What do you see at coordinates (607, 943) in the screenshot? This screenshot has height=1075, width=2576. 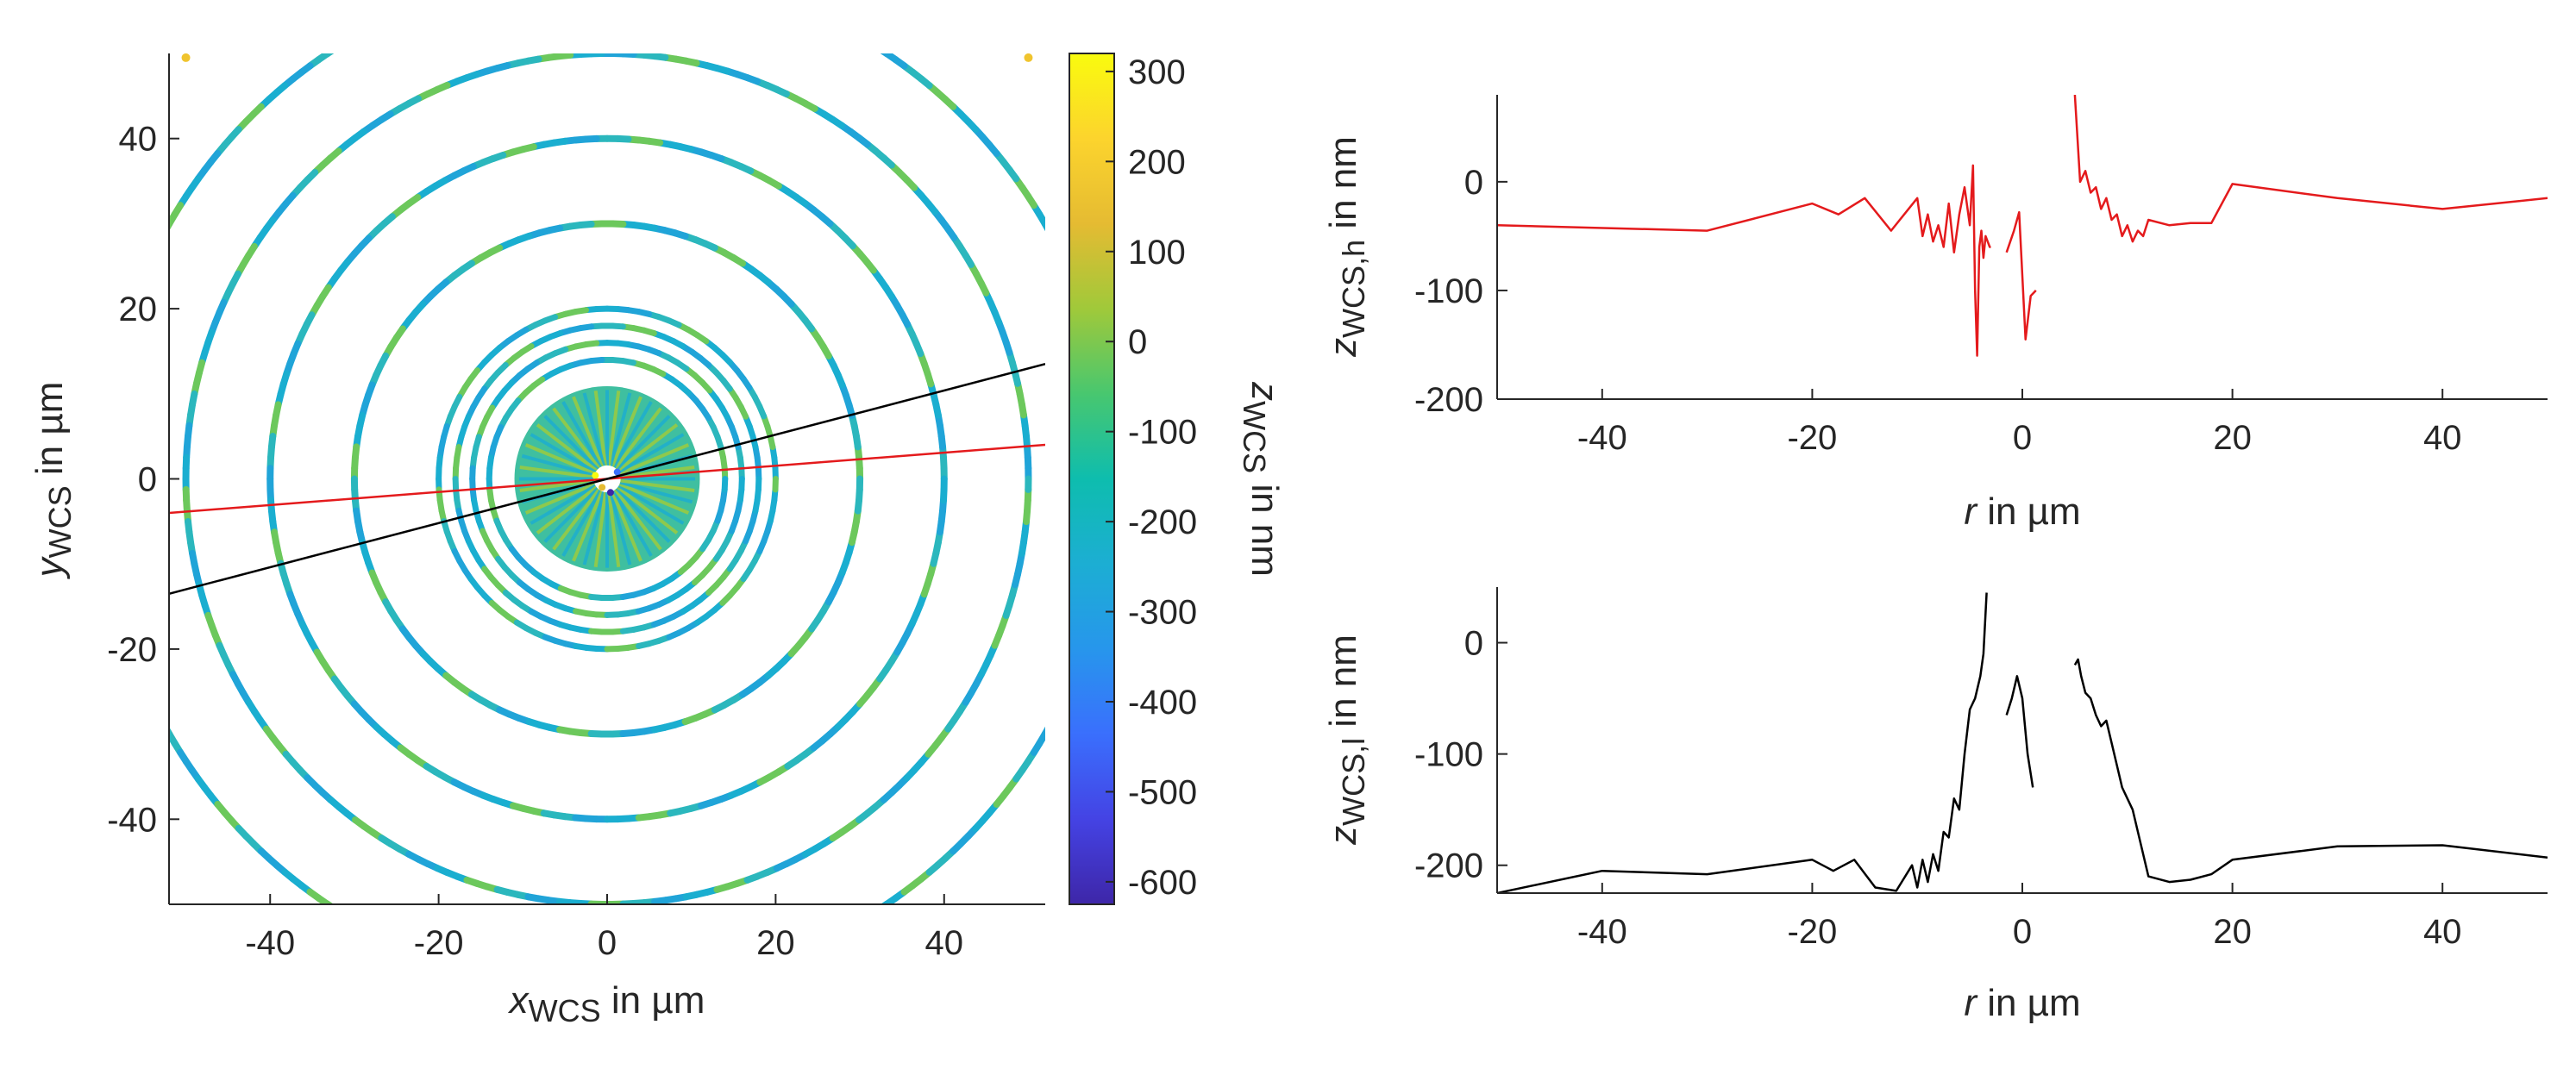 I see `scatter-x-tick-label: 0` at bounding box center [607, 943].